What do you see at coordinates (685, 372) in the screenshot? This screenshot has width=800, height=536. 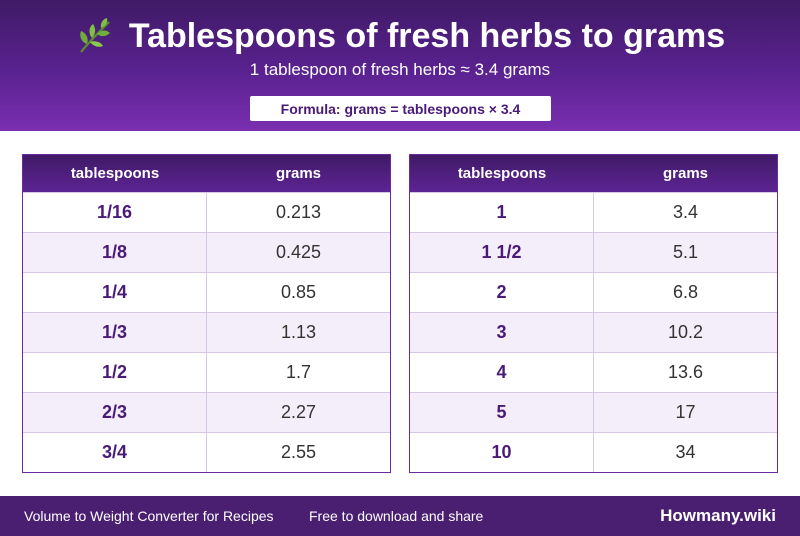 I see `grams-cell: 13.6` at bounding box center [685, 372].